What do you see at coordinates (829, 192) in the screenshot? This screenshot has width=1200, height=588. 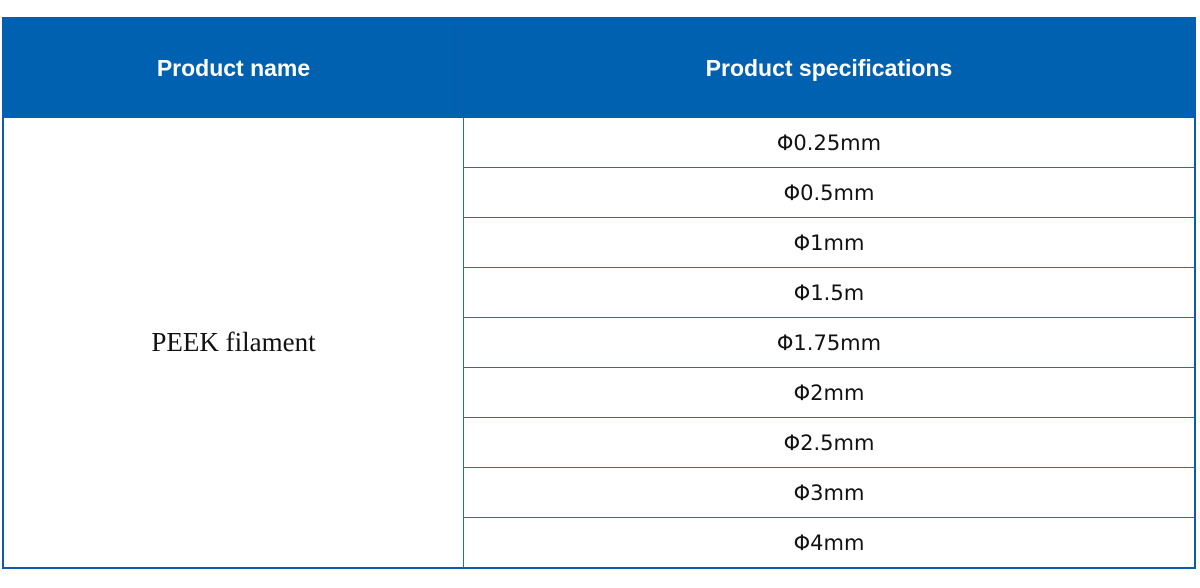 I see `specification-cell: Φ0.5mm` at bounding box center [829, 192].